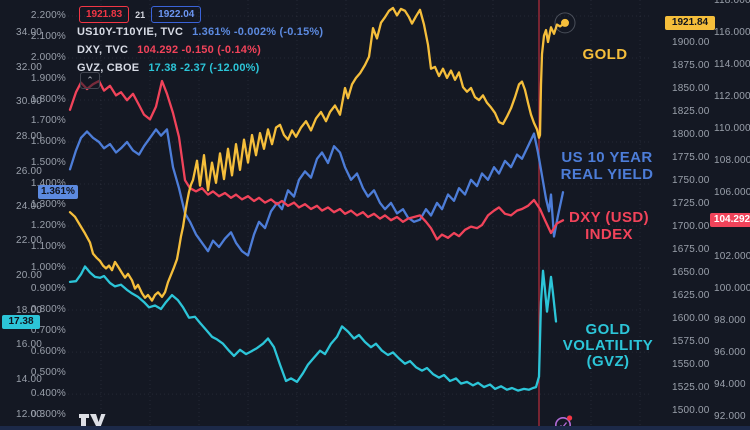 This screenshot has width=750, height=430. Describe the element at coordinates (48, 373) in the screenshot. I see `axis-tick-label: 0.500%` at that location.